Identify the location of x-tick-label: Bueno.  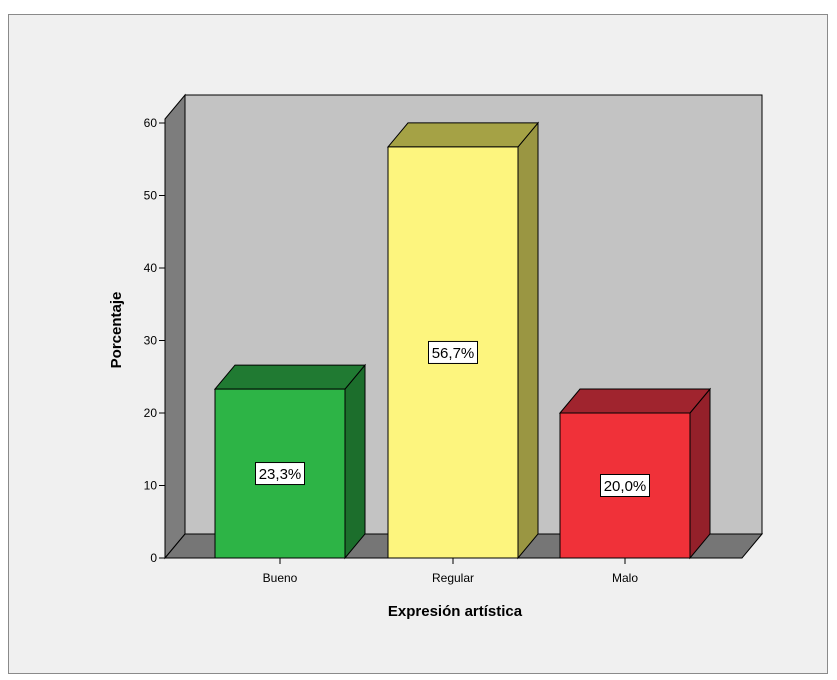
(280, 578).